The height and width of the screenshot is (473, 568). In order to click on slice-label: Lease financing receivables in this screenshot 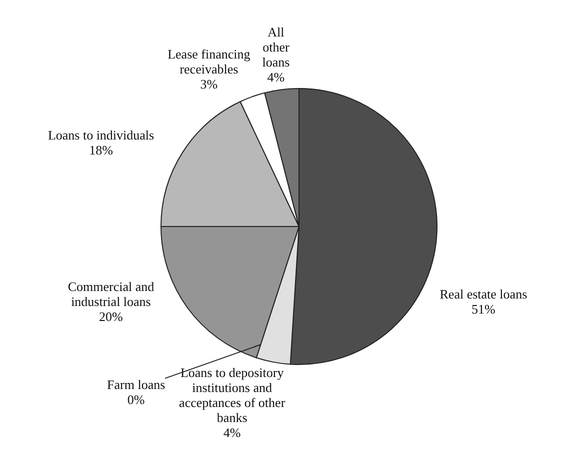, I will do `click(209, 61)`.